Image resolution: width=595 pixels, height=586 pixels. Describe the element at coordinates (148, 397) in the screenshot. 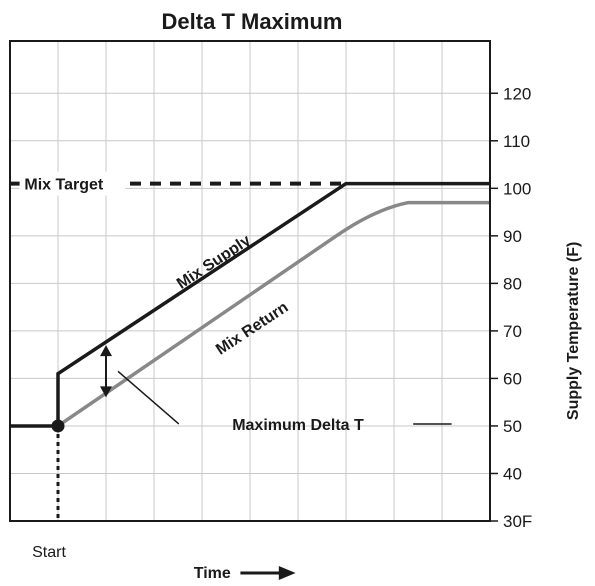

I see `delta-t-leader-line` at that location.